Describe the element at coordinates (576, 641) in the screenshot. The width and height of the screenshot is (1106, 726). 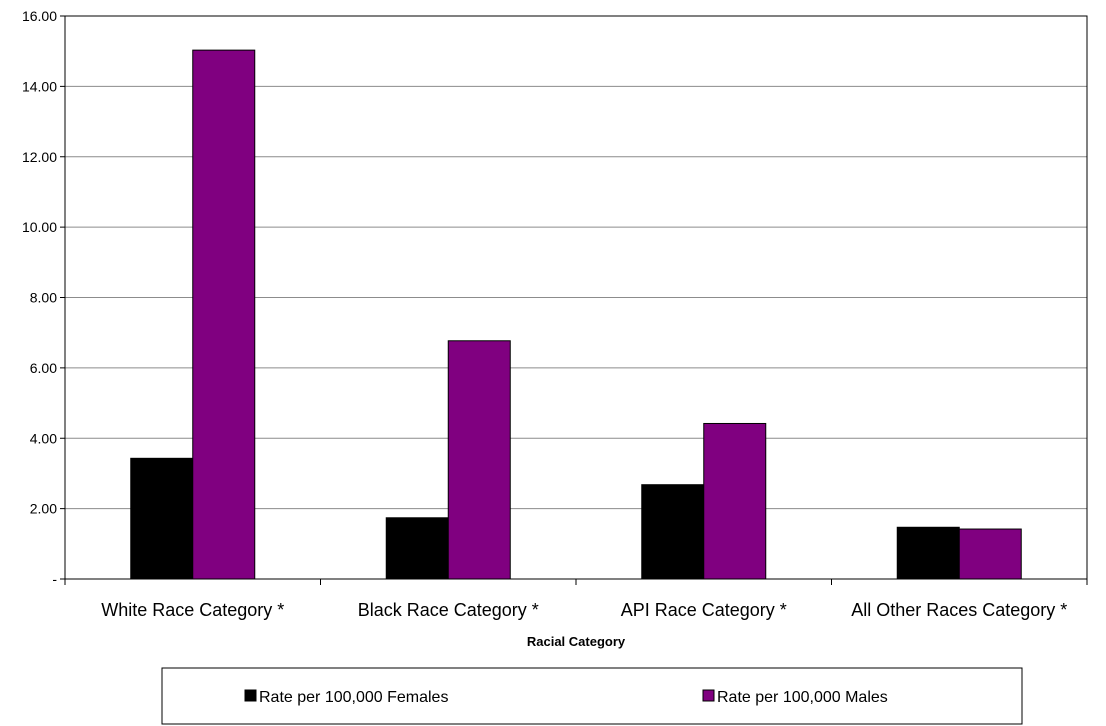
I see `x-axis-label: Racial Category` at that location.